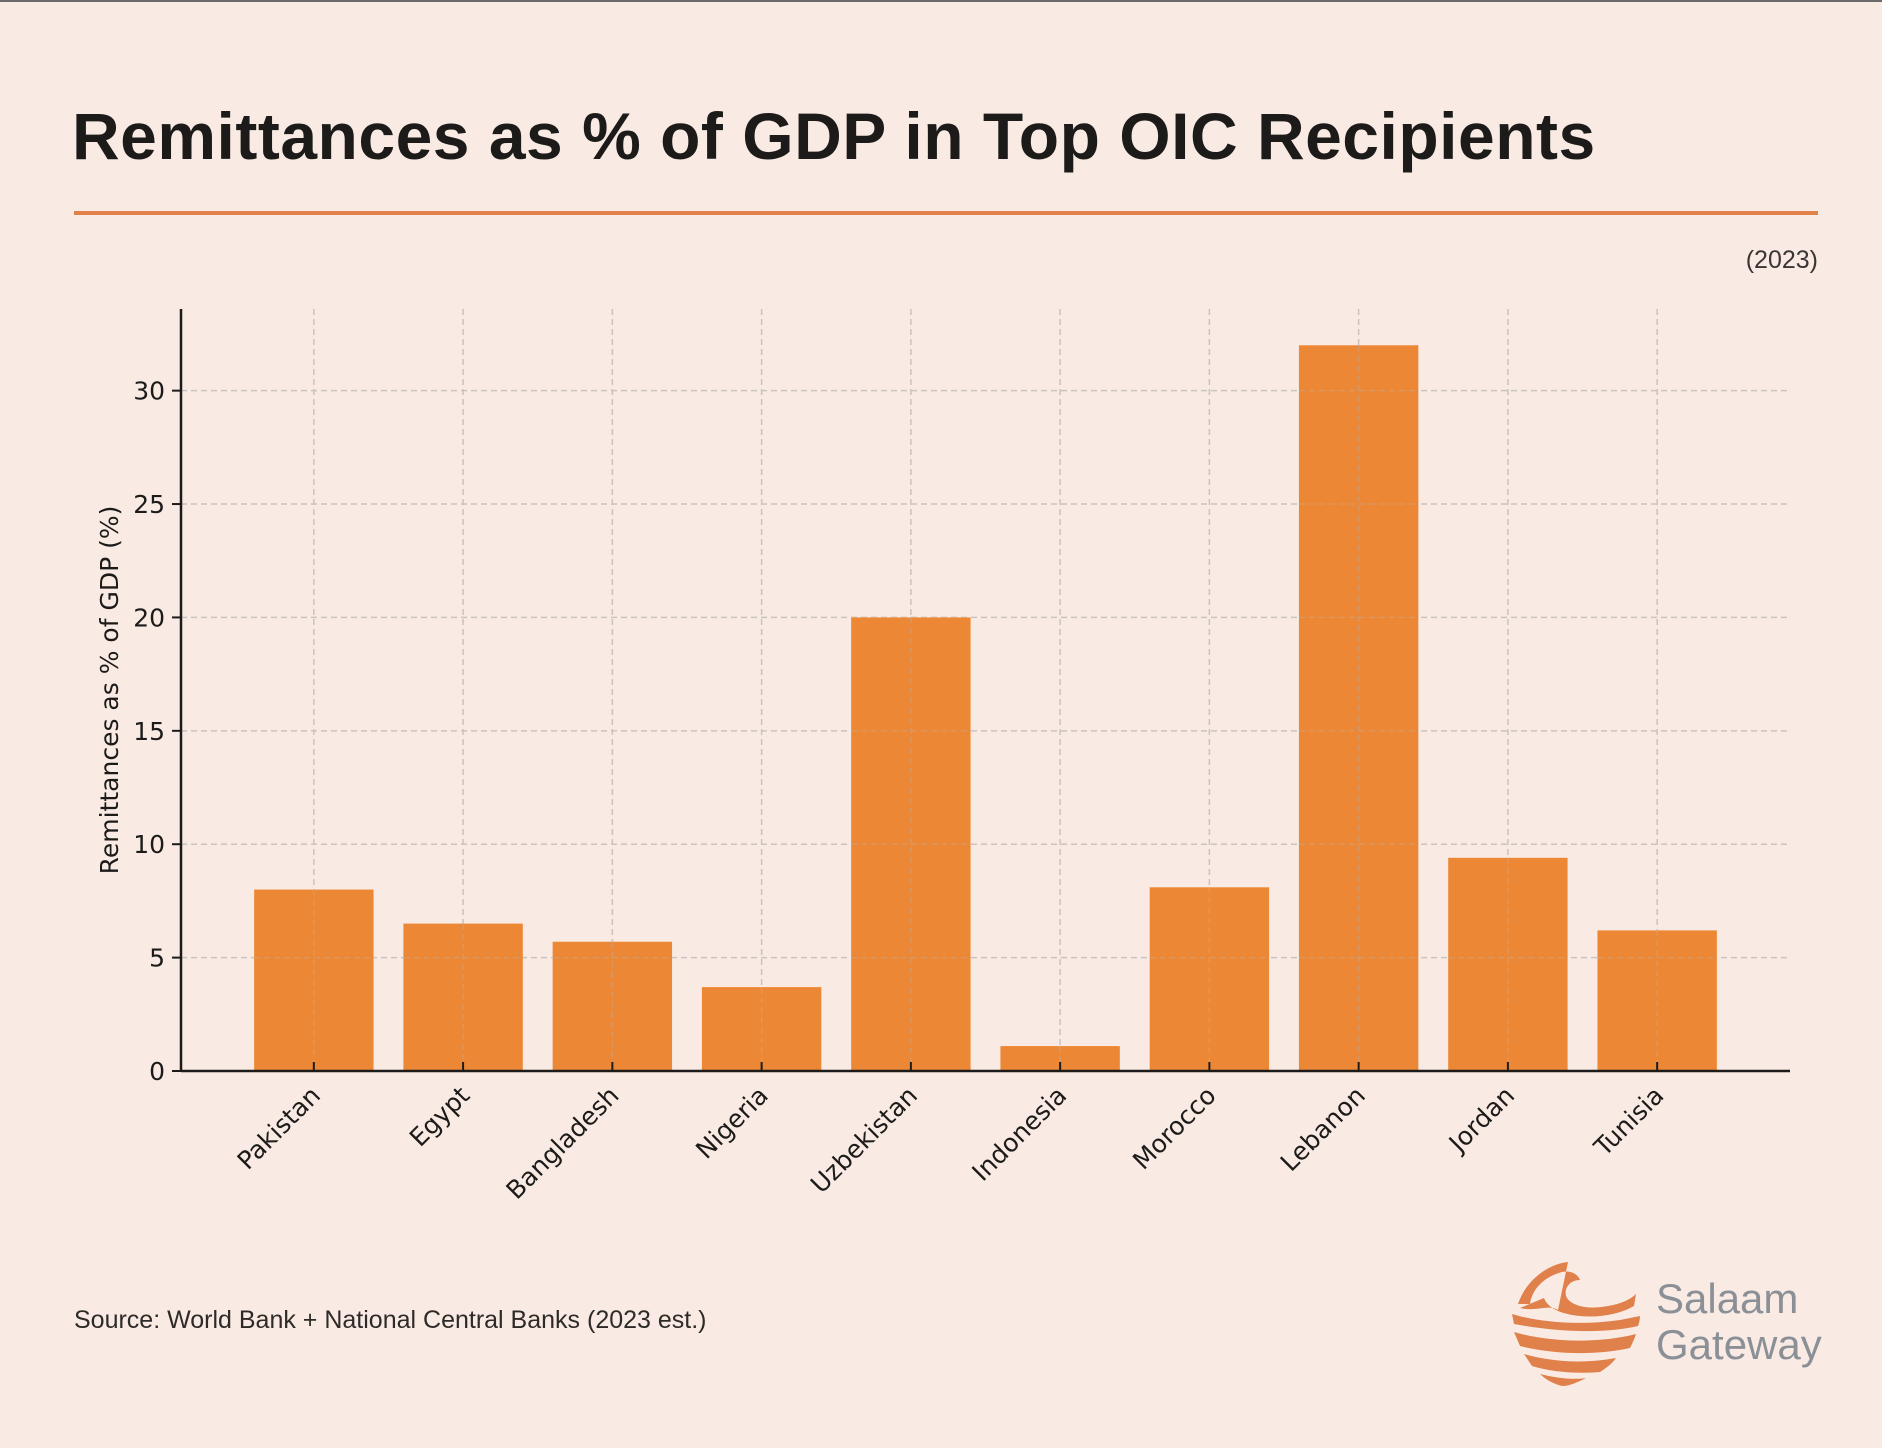  What do you see at coordinates (1576, 1324) in the screenshot?
I see `salaam-gateway-logo-icon` at bounding box center [1576, 1324].